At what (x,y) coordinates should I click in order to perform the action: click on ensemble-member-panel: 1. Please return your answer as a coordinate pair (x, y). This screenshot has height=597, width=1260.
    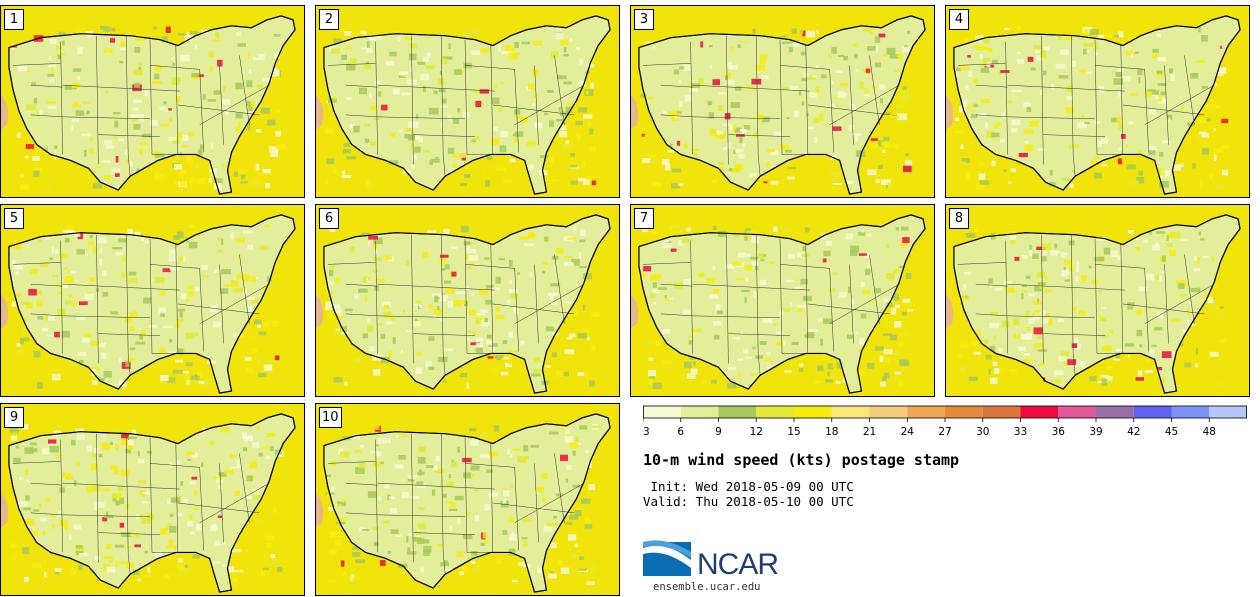
    Looking at the image, I should click on (152, 101).